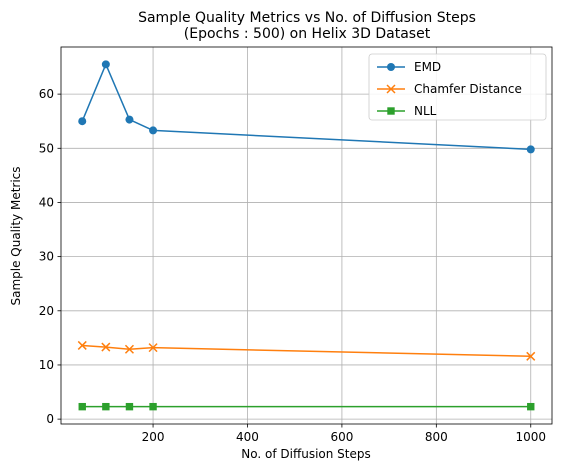 The width and height of the screenshot is (563, 470). I want to click on series-nll, so click(306, 406).